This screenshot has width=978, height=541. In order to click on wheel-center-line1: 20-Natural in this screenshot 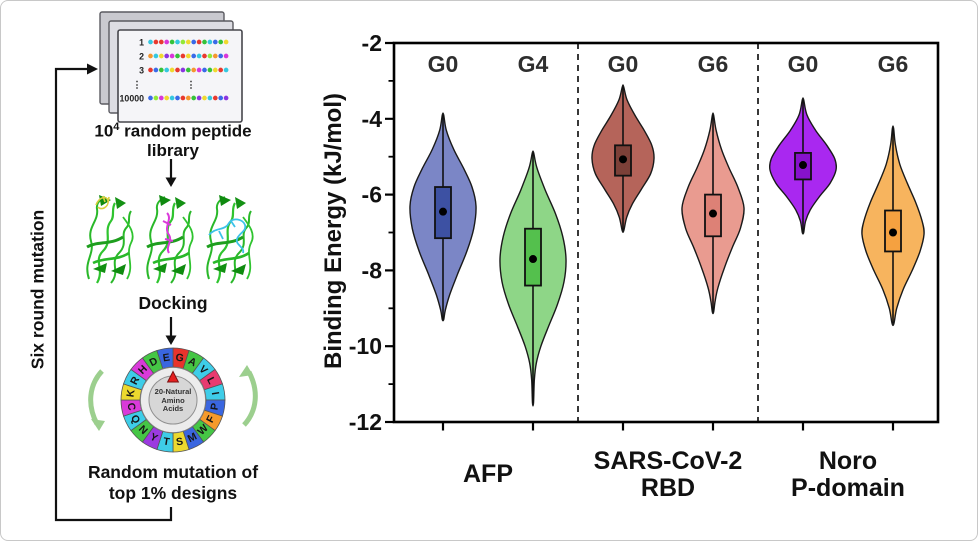, I will do `click(173, 391)`.